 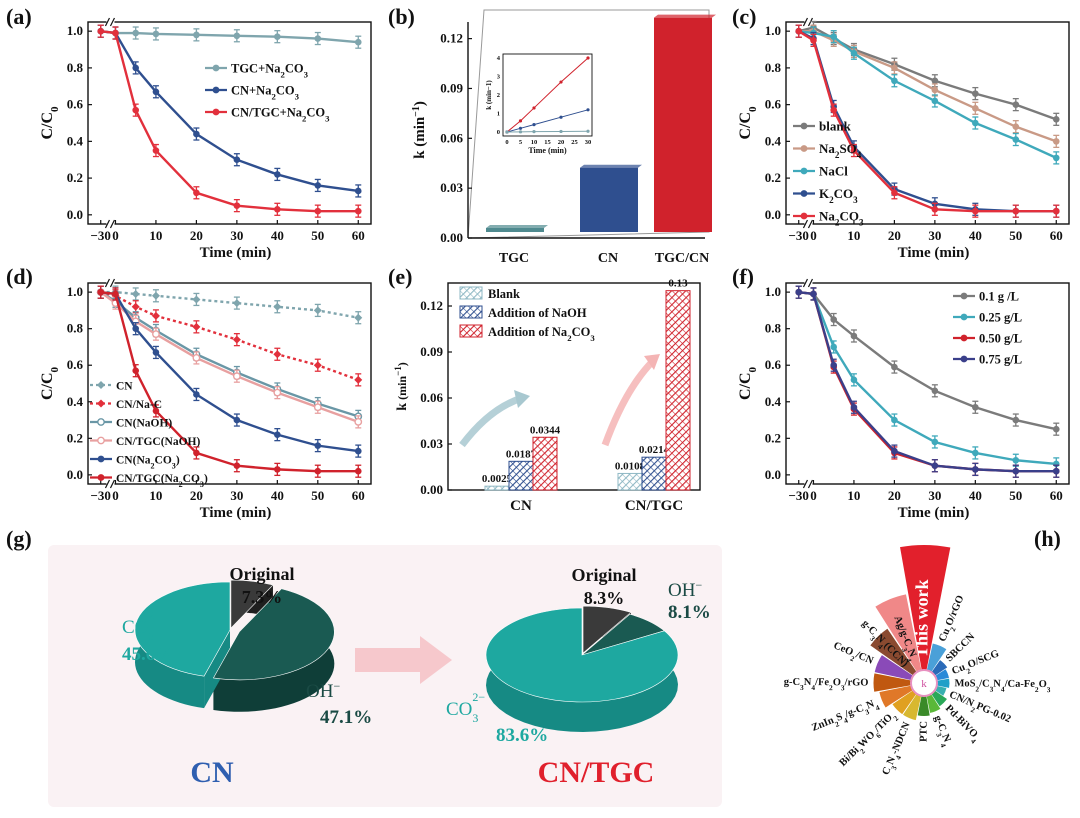 What do you see at coordinates (451, 187) in the screenshot?
I see `y-tick-label: 0.03` at bounding box center [451, 187].